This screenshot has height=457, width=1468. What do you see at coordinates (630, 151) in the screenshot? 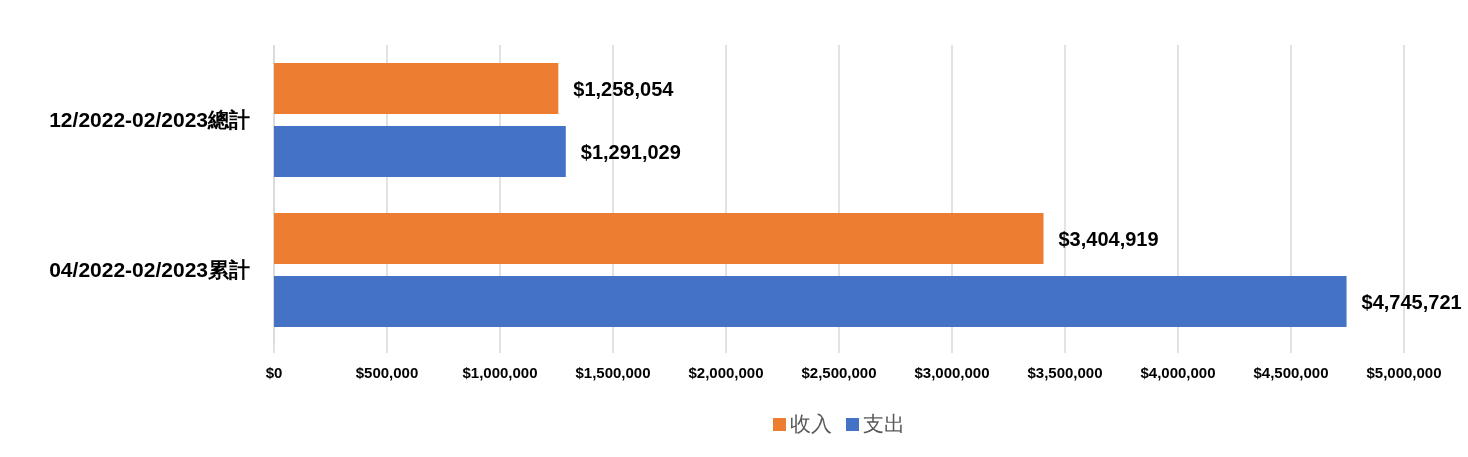
I see `data-label: $1,291,029` at bounding box center [630, 151].